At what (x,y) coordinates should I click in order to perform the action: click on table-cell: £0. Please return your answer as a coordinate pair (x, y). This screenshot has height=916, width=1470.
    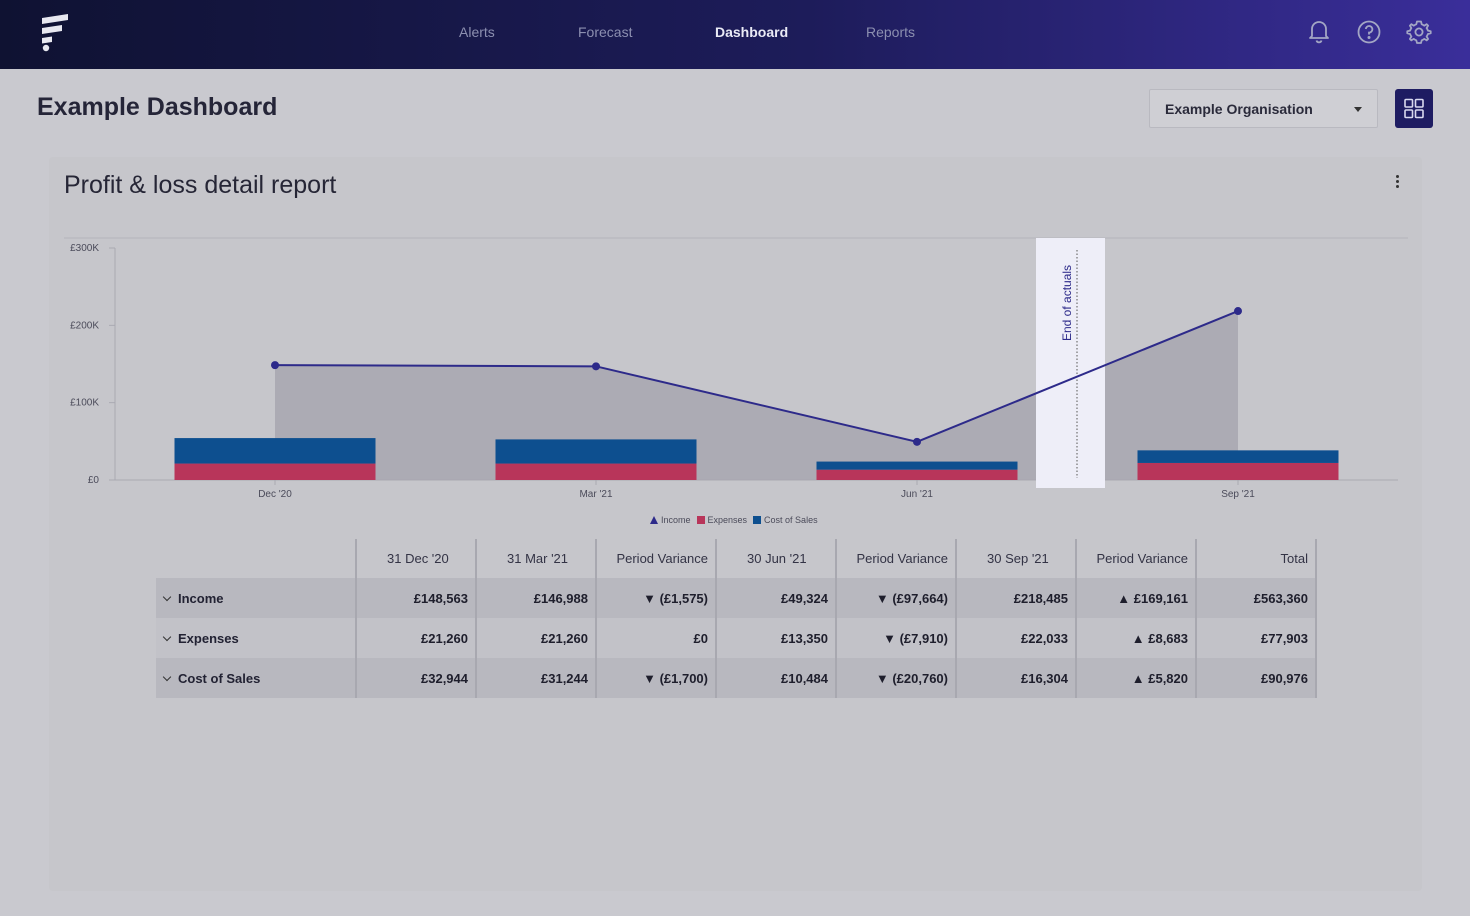
    Looking at the image, I should click on (655, 638).